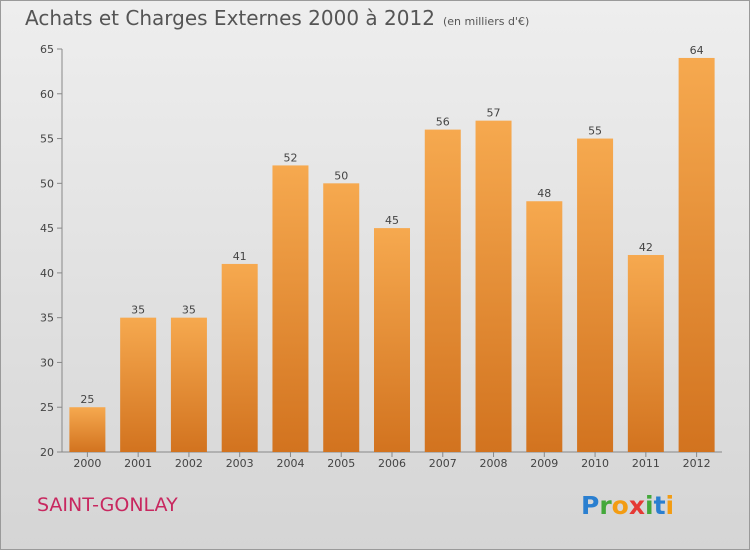 The height and width of the screenshot is (550, 750). Describe the element at coordinates (87, 399) in the screenshot. I see `bar-value-label: 25` at that location.